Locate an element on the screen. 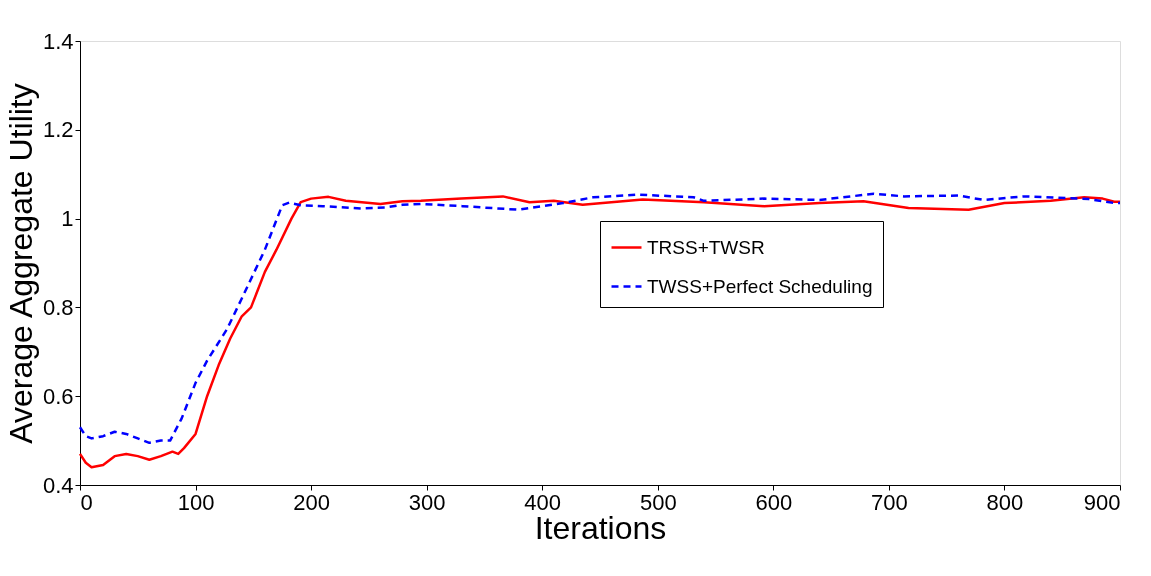  y-tick-label: 0.6 is located at coordinates (58, 396).